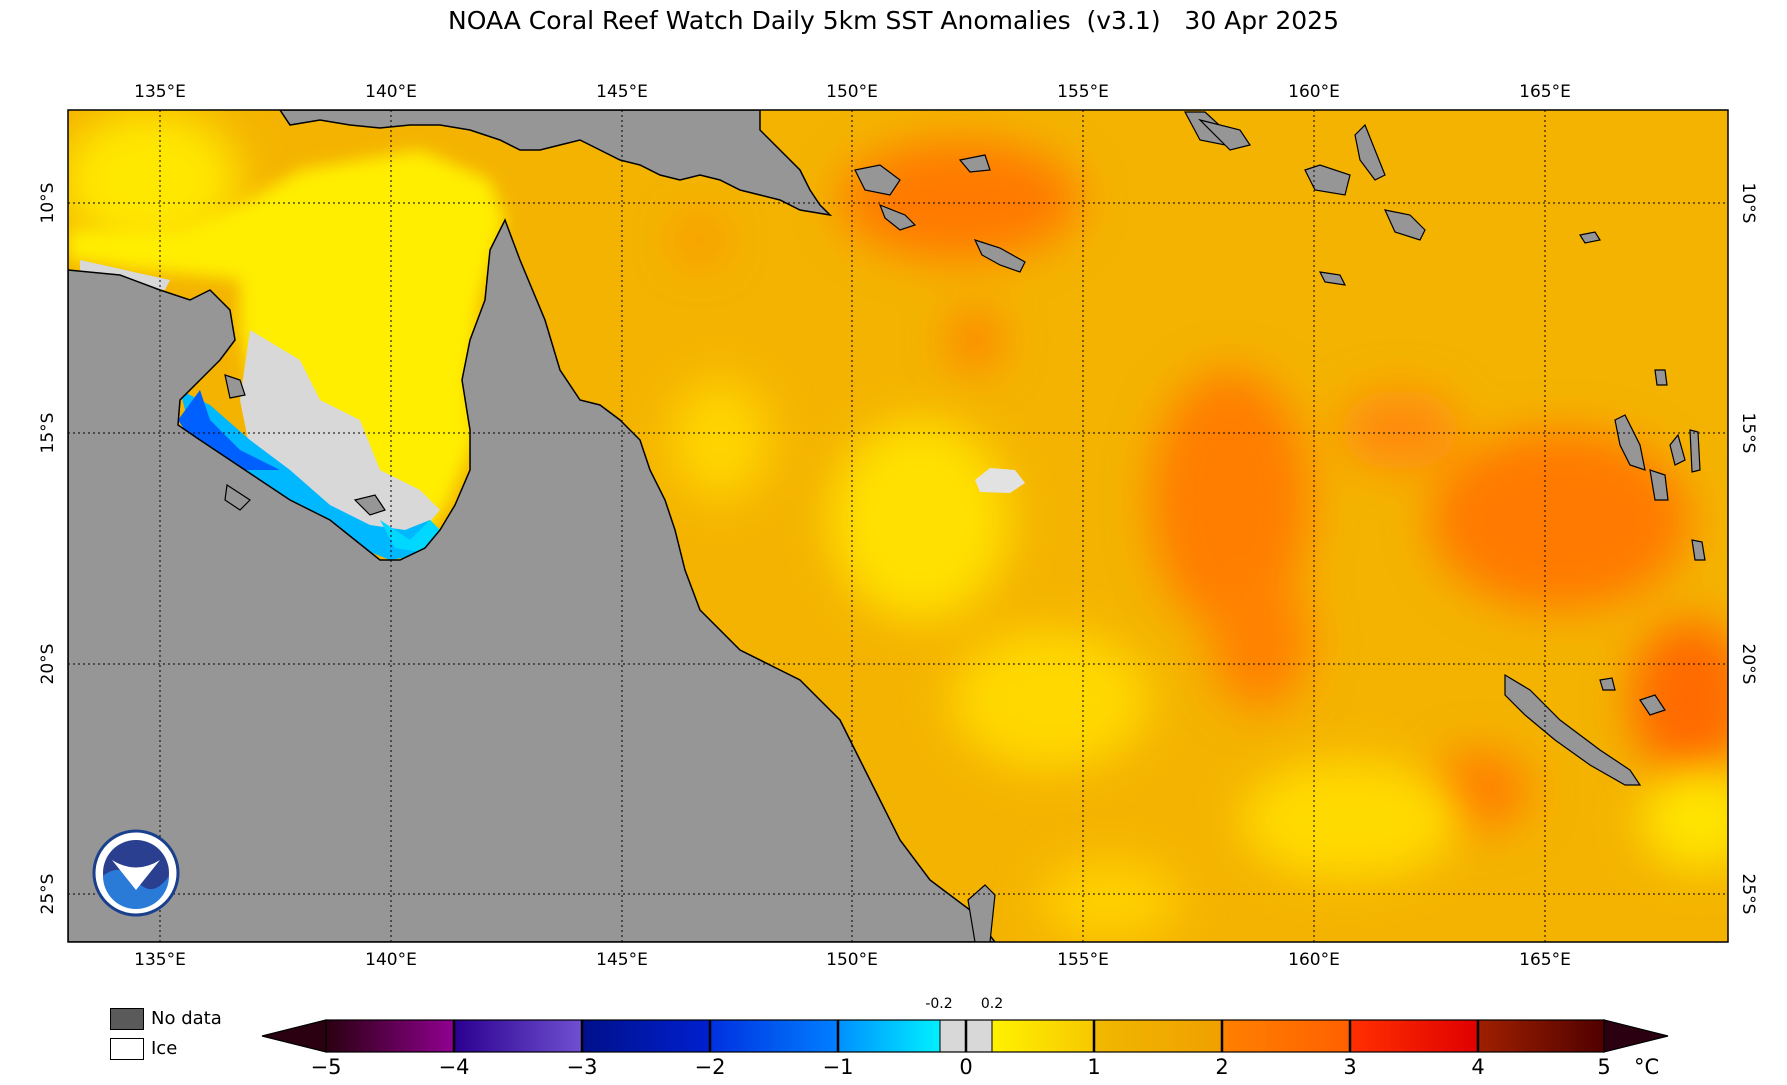  What do you see at coordinates (164, 1048) in the screenshot?
I see `ice-label: Ice` at bounding box center [164, 1048].